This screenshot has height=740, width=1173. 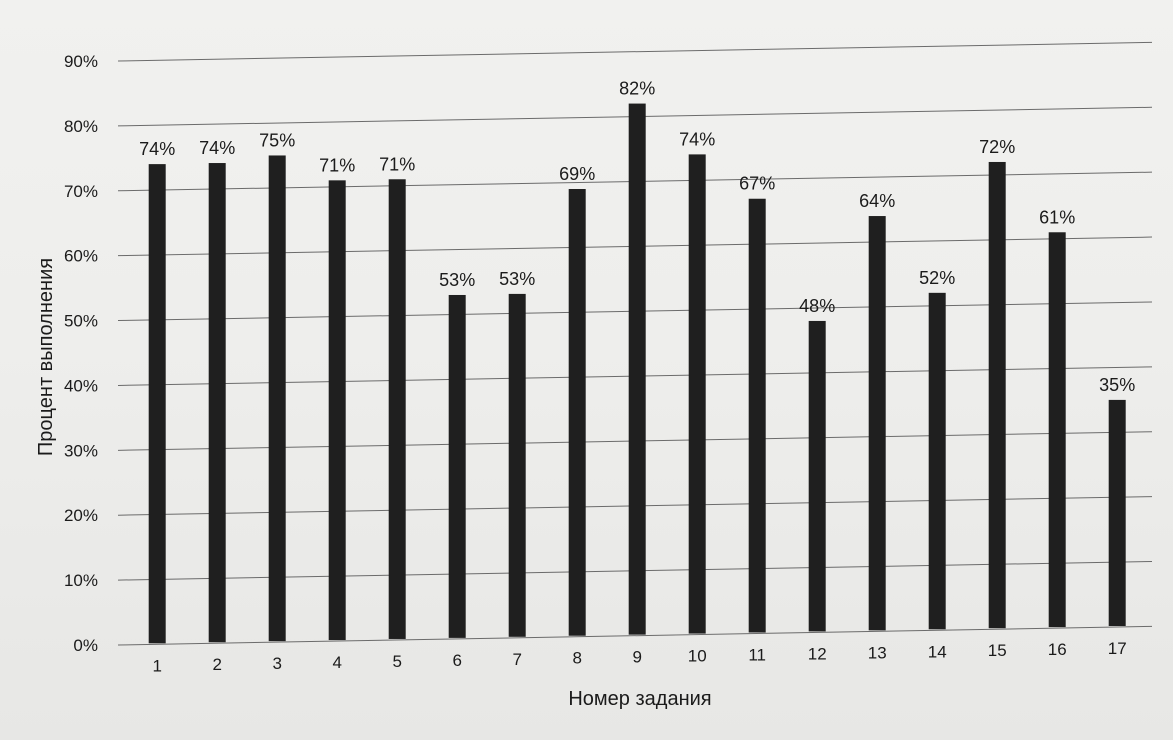 I want to click on y-tick-label: 20%, so click(x=81, y=515).